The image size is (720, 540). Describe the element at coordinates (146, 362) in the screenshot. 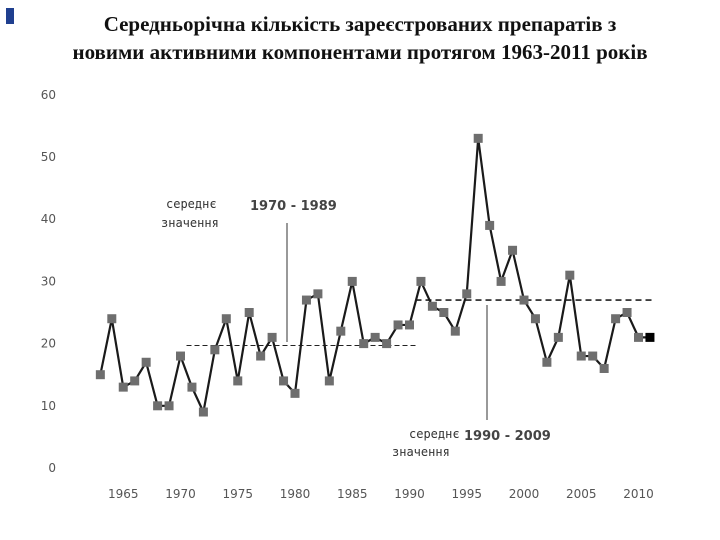

I see `data-point-1967` at that location.